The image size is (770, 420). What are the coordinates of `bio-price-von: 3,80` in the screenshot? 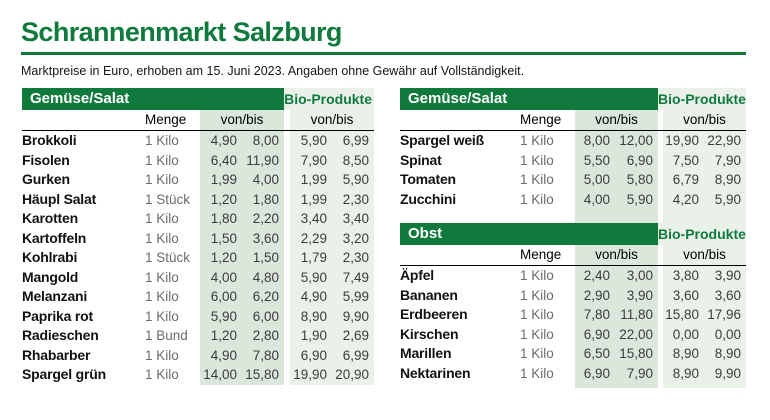 It's located at (683, 276).